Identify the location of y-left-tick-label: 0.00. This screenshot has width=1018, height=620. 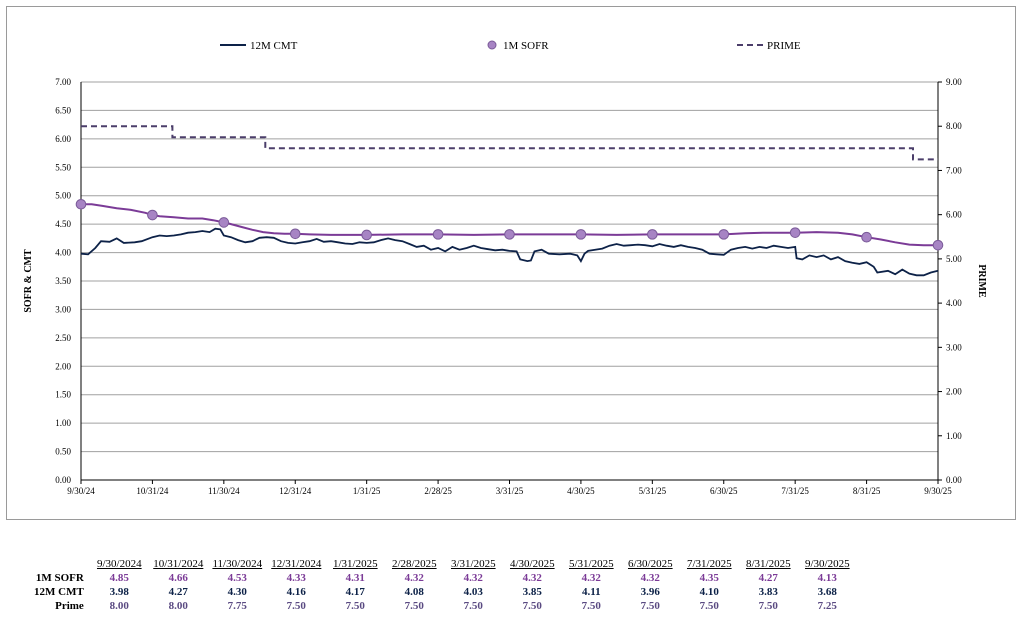
(63, 480).